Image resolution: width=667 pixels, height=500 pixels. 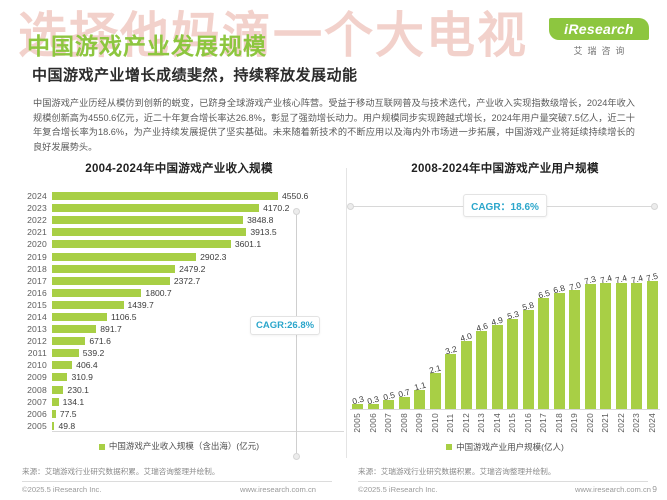 What do you see at coordinates (198, 317) in the screenshot?
I see `revenue-bar-track: 1106.5` at bounding box center [198, 317].